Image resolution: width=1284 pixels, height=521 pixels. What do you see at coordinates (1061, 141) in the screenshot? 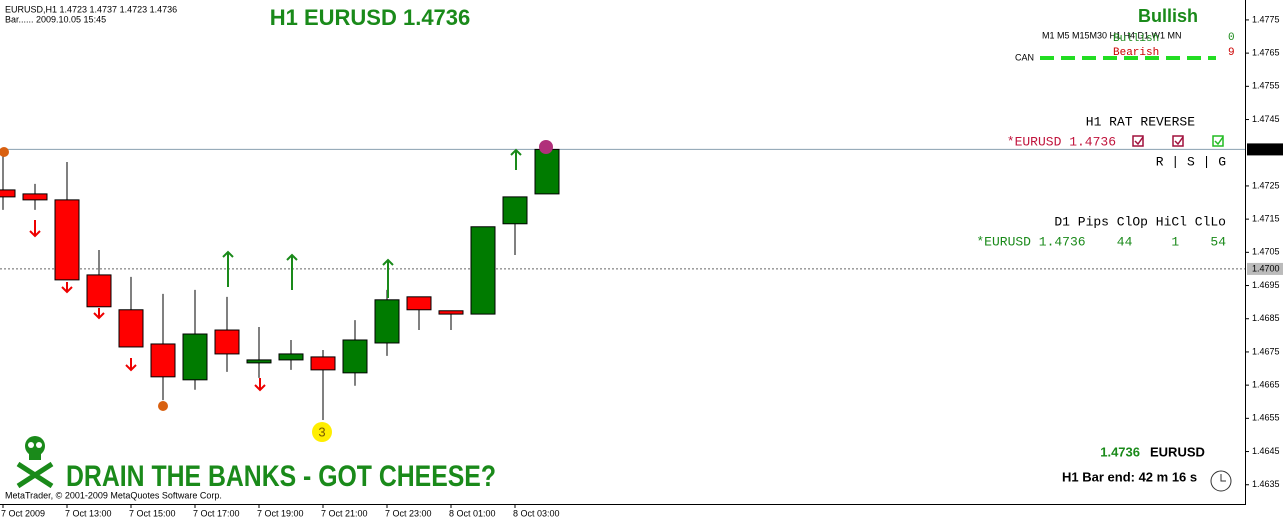
I see `rat-symbol: *EURUSD 1.4736` at bounding box center [1061, 141].